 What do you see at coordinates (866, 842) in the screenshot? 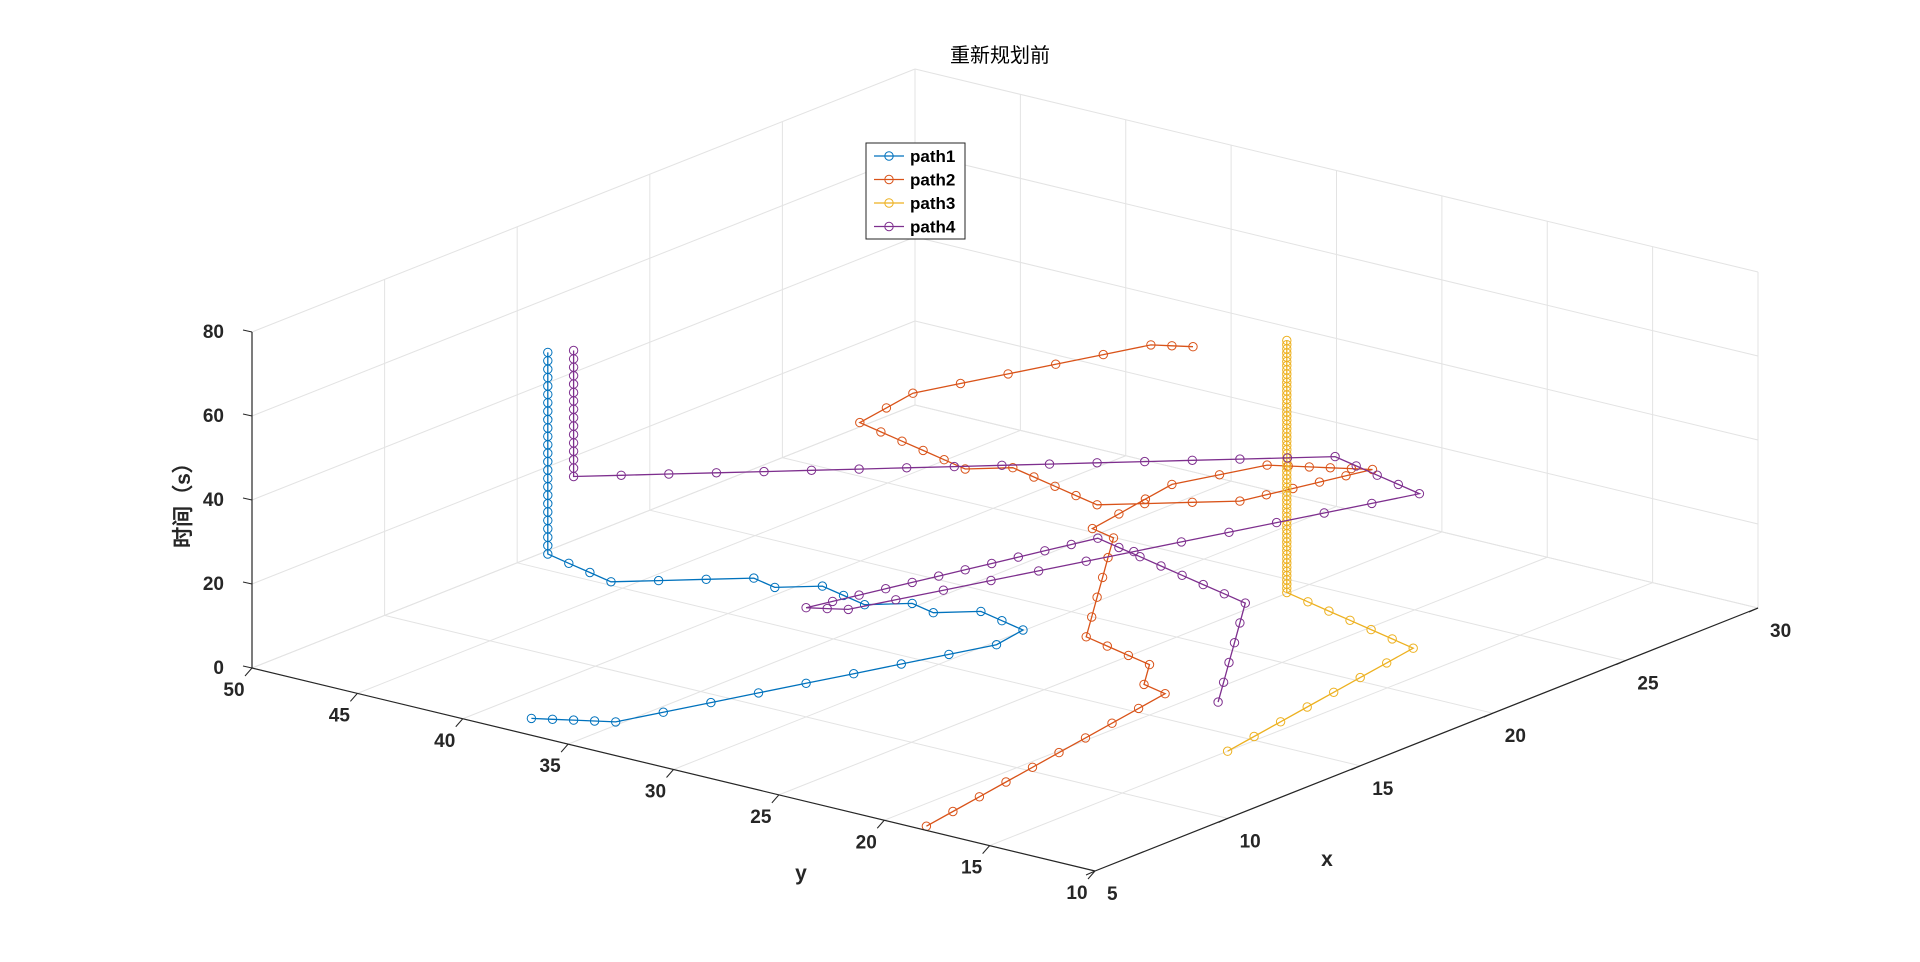
I see `y-tick-label: 20` at bounding box center [866, 842].